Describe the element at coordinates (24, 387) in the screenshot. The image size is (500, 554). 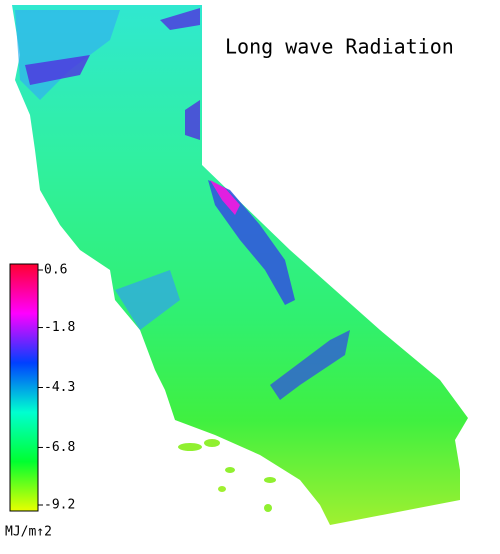
I see `colorbar-scale` at that location.